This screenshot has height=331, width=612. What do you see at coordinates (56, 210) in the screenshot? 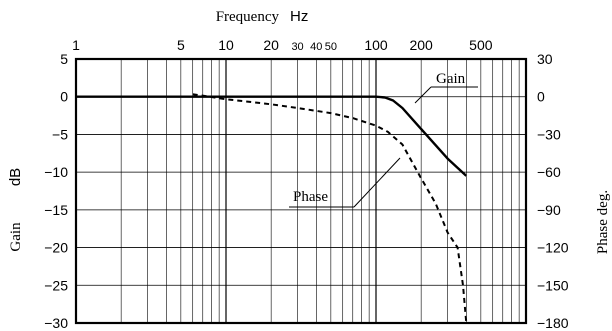
I see `left-tick-label: −15` at bounding box center [56, 210].